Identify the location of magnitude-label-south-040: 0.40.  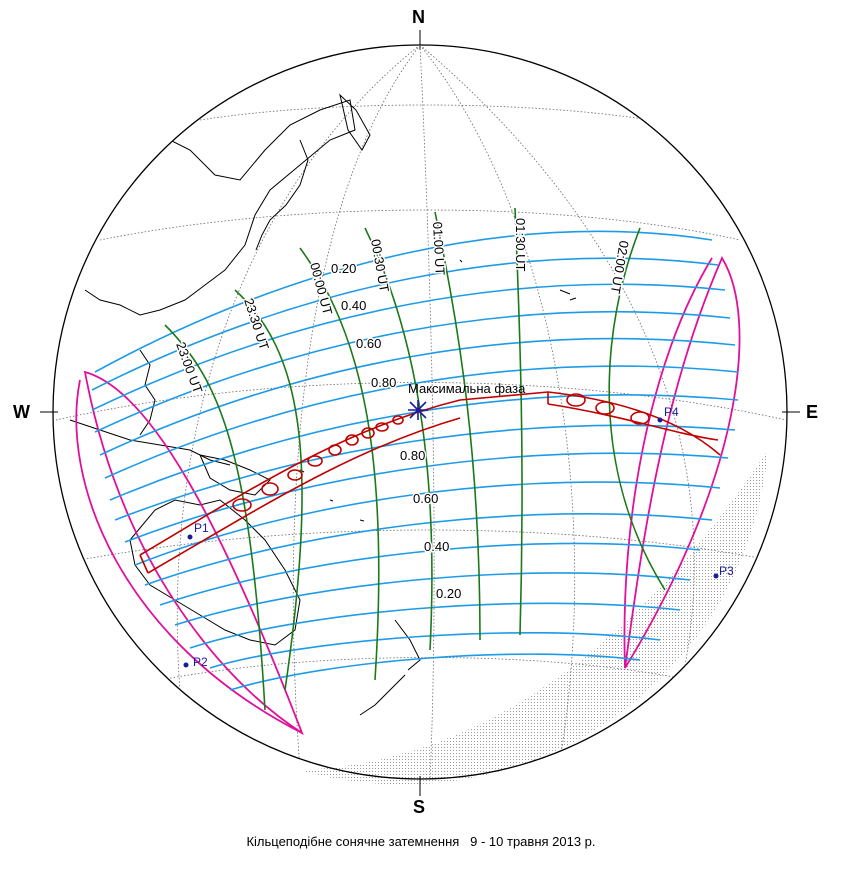
(436, 546).